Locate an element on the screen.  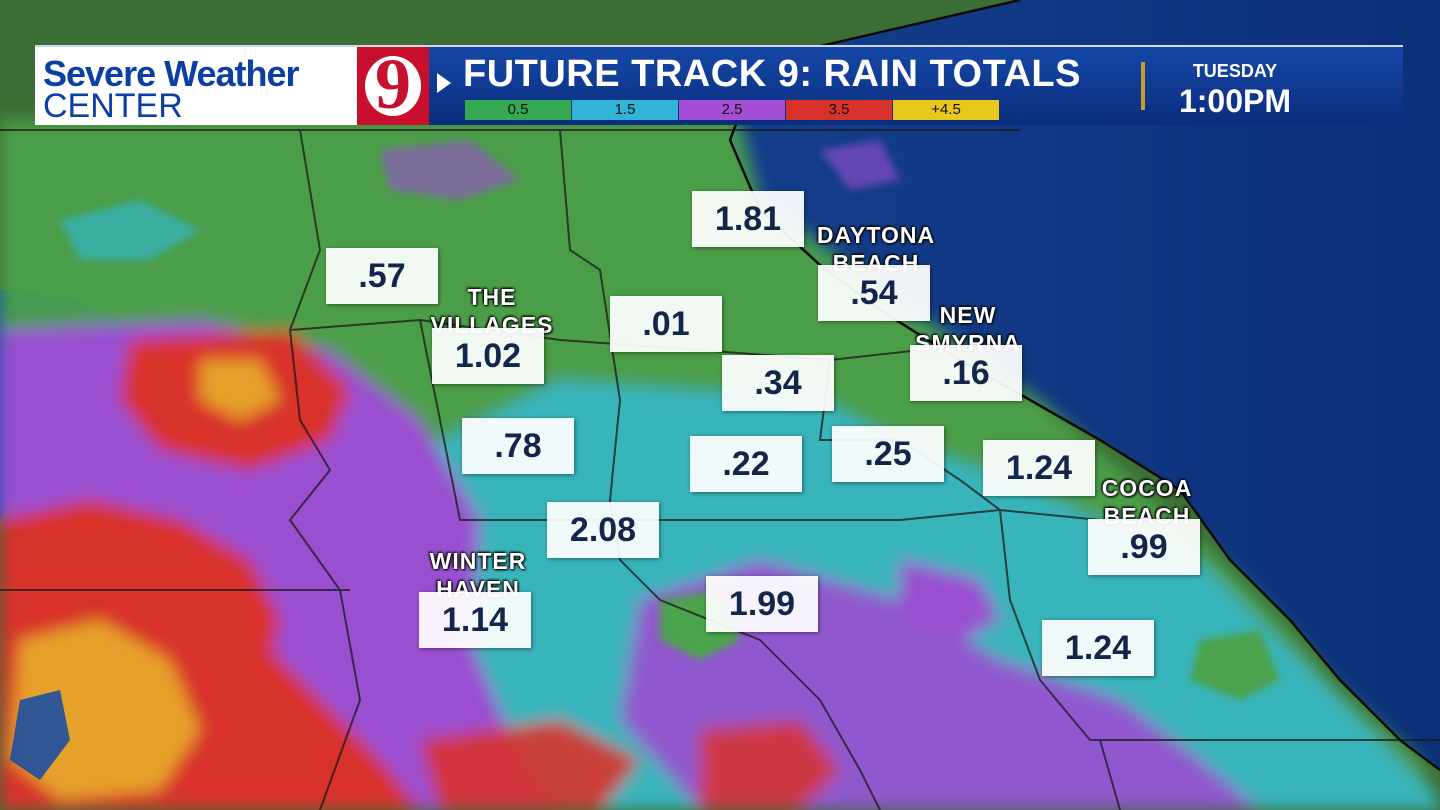
legend-swatch: 1.5 is located at coordinates (625, 110).